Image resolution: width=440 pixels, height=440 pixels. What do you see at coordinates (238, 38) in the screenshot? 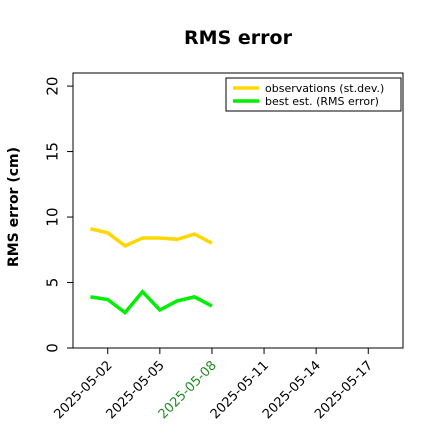
I see `chart-title: RMS error` at bounding box center [238, 38].